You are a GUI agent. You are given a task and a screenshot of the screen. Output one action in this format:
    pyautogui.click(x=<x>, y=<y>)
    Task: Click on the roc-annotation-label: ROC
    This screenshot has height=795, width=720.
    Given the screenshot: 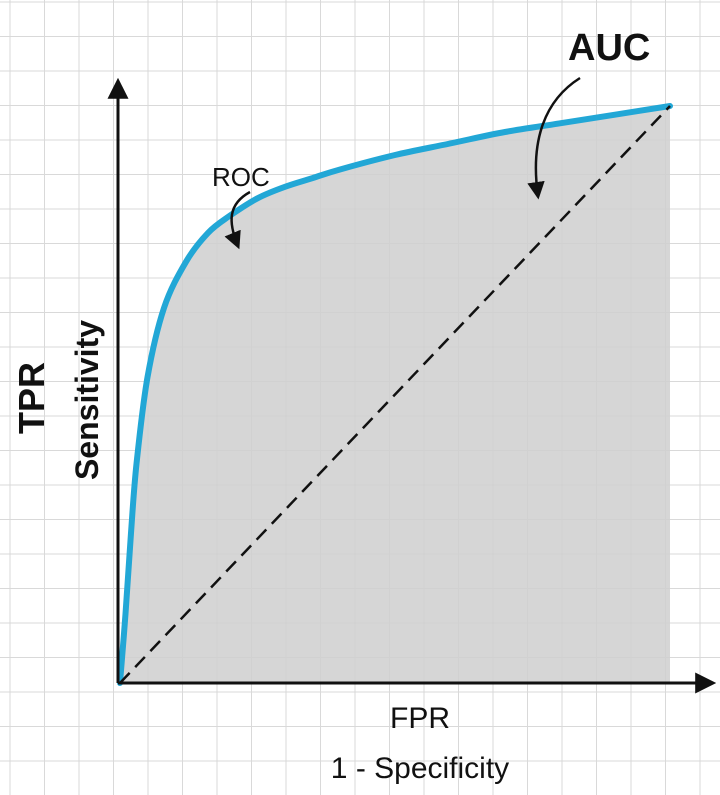 What is the action you would take?
    pyautogui.click(x=241, y=177)
    